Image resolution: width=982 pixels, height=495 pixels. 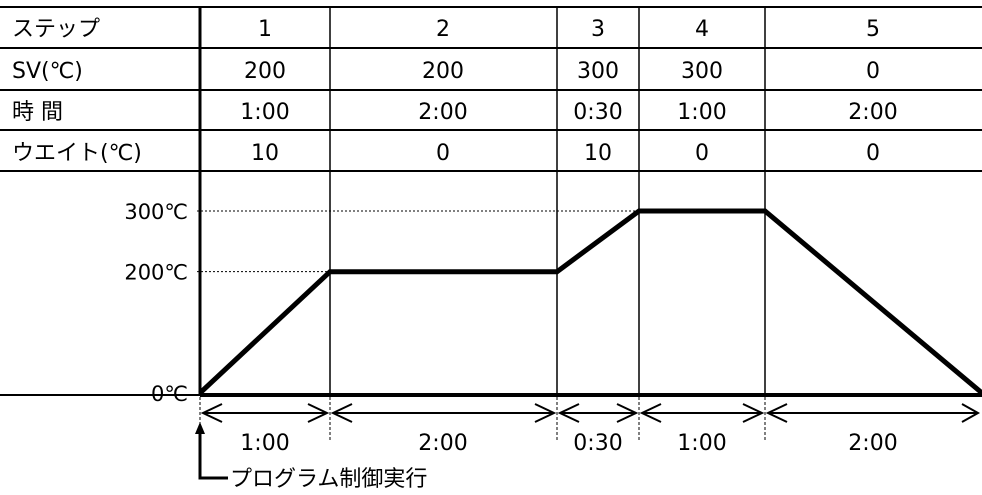 What do you see at coordinates (200, 428) in the screenshot?
I see `up-arrow-icon` at bounding box center [200, 428].